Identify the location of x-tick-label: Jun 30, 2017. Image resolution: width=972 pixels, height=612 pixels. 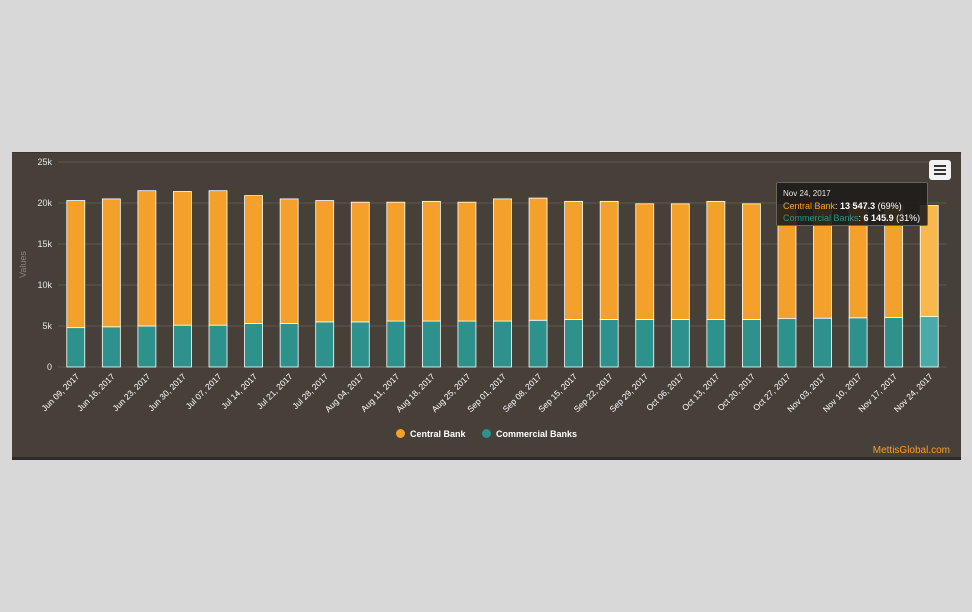
(167, 392).